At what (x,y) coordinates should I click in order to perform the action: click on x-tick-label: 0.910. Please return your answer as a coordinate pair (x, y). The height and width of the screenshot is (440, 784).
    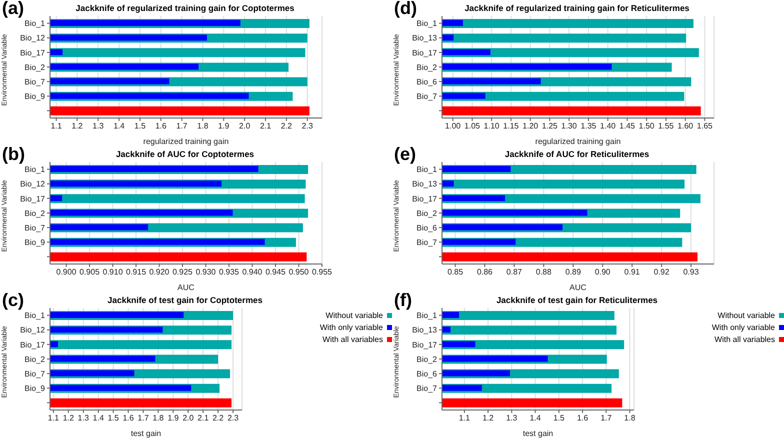
    Looking at the image, I should click on (113, 272).